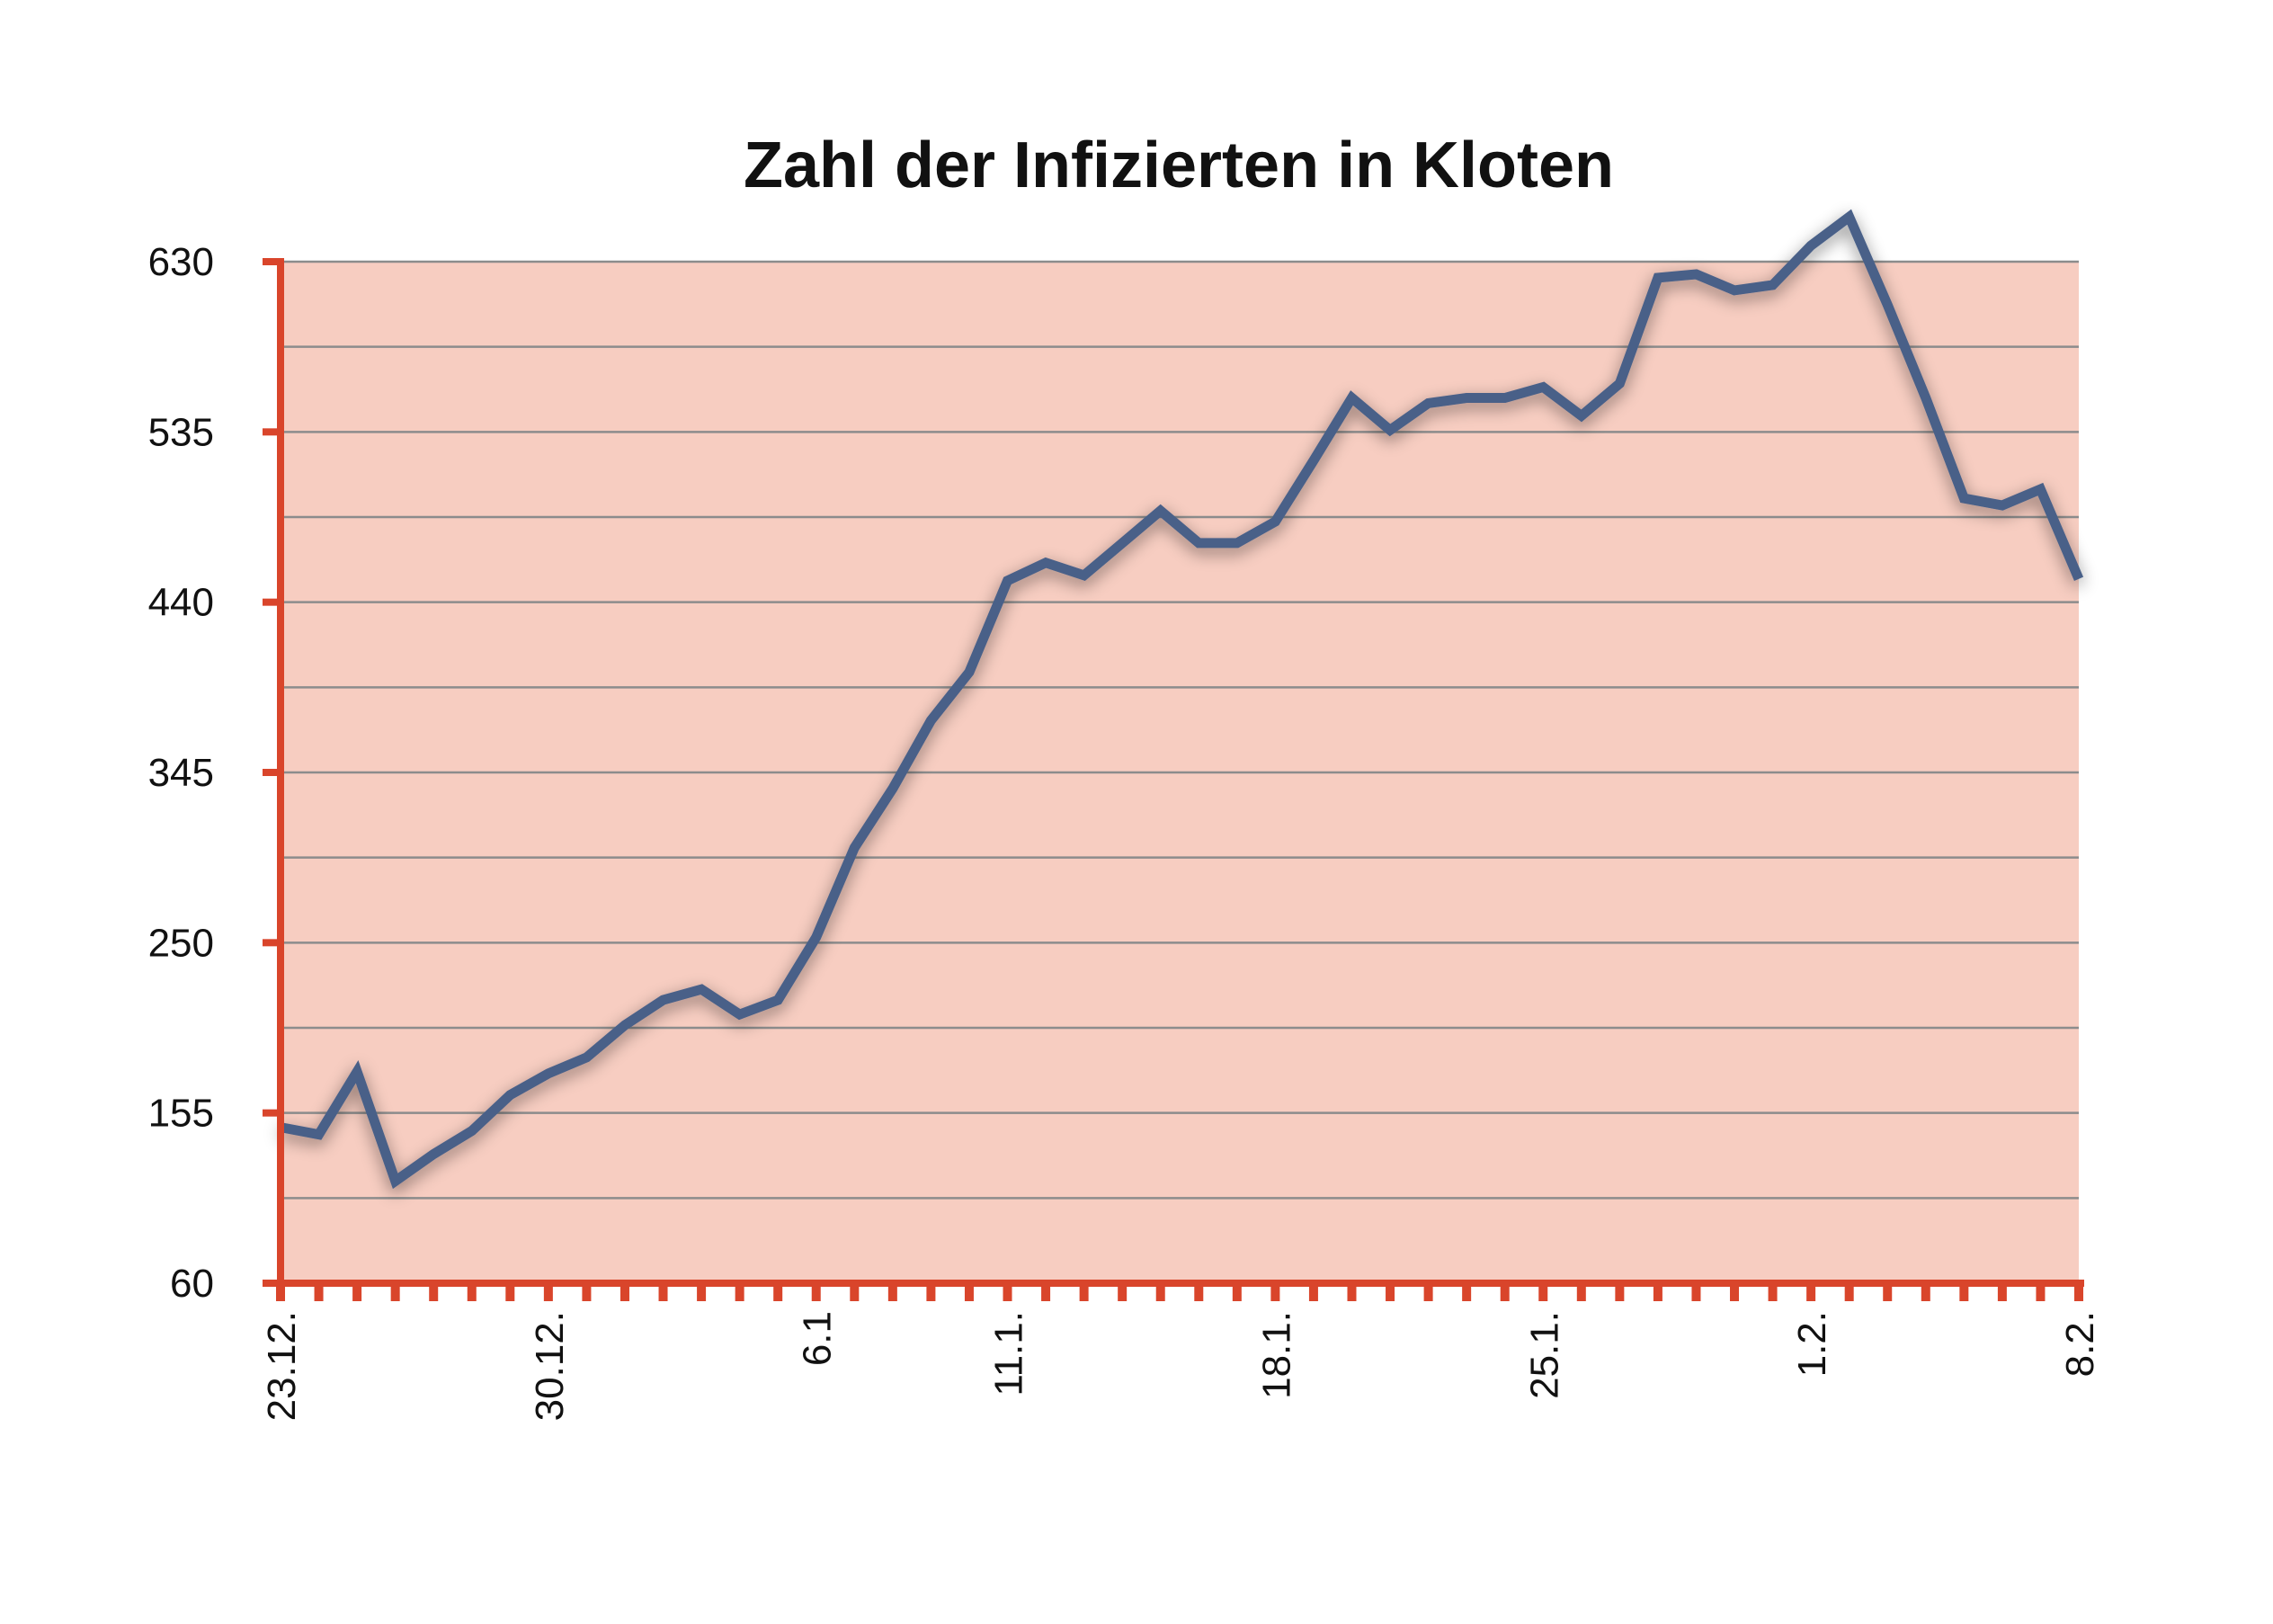 The width and height of the screenshot is (2273, 1624). What do you see at coordinates (181, 773) in the screenshot?
I see `y-tick-label: 345` at bounding box center [181, 773].